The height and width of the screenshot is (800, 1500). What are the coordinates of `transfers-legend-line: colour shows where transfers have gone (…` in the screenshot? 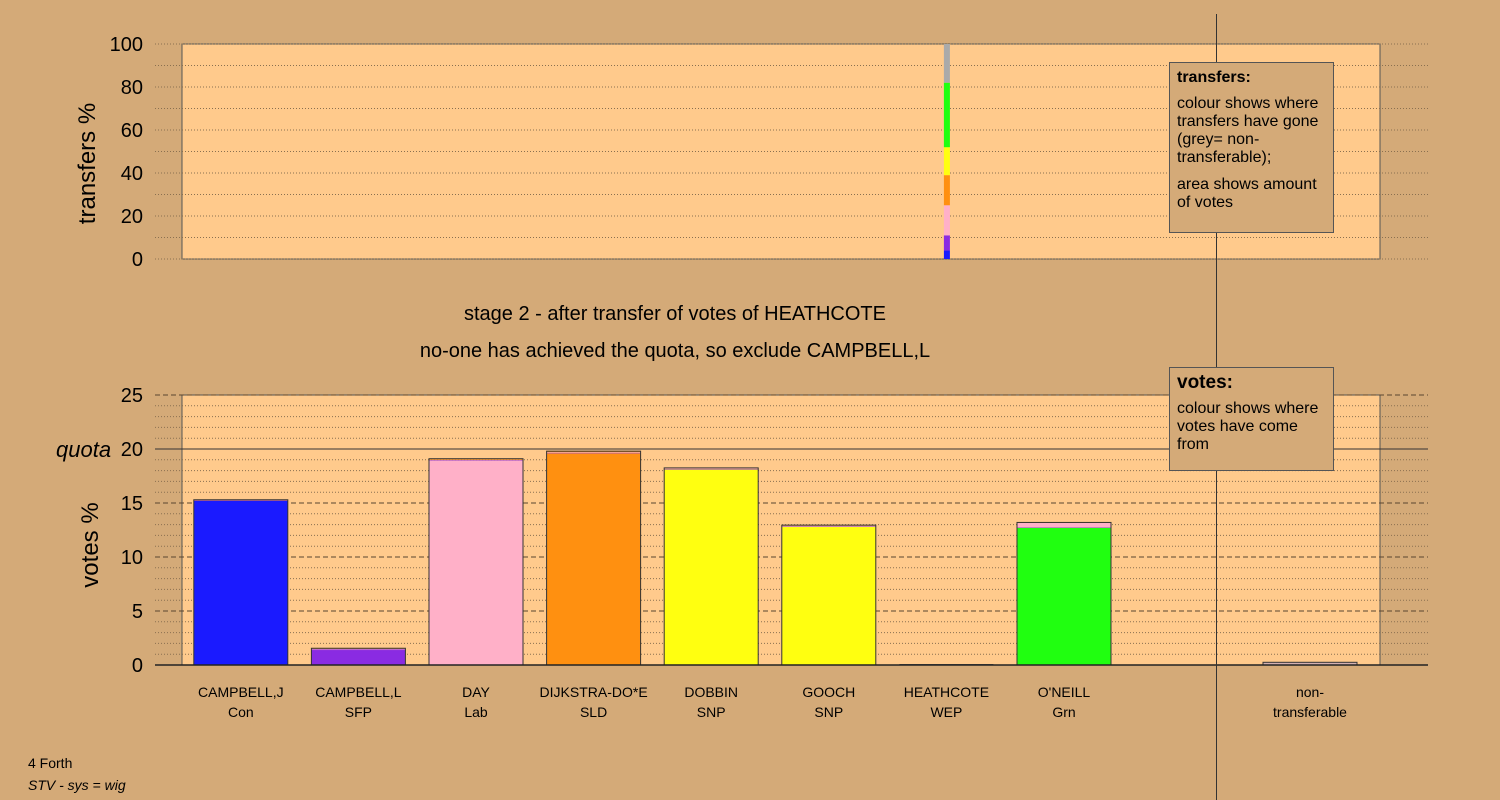 It's located at (1248, 130).